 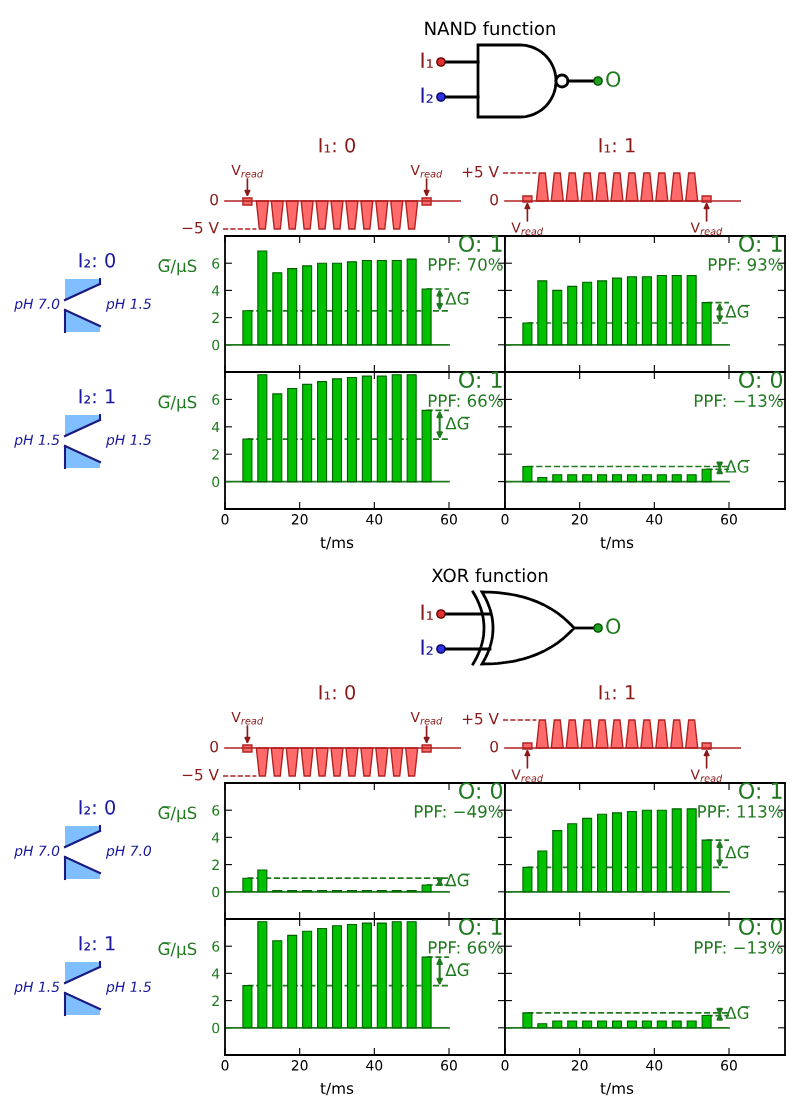 I want to click on annotation: PPF: 66%, so click(x=465, y=400).